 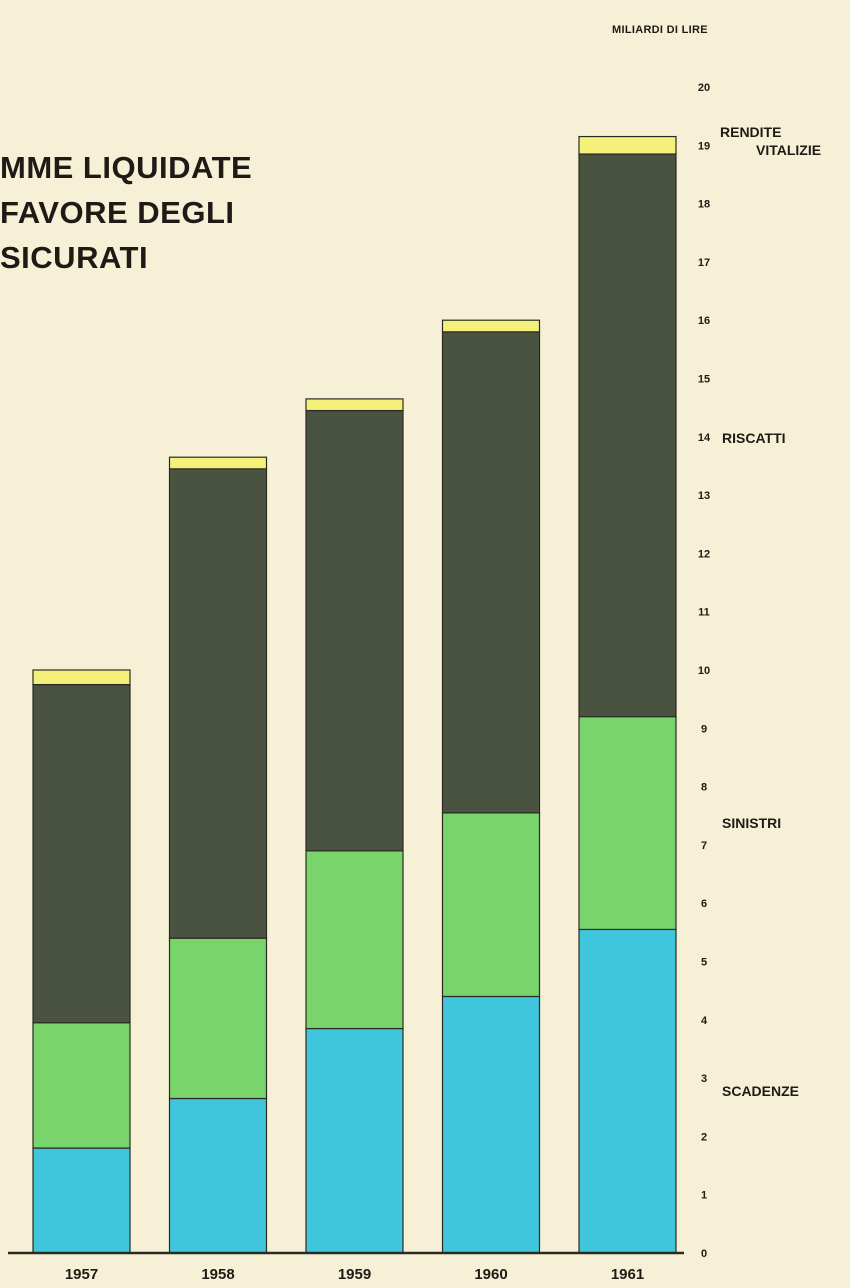 What do you see at coordinates (354, 405) in the screenshot?
I see `bar-1959-rendite-vitalizie` at bounding box center [354, 405].